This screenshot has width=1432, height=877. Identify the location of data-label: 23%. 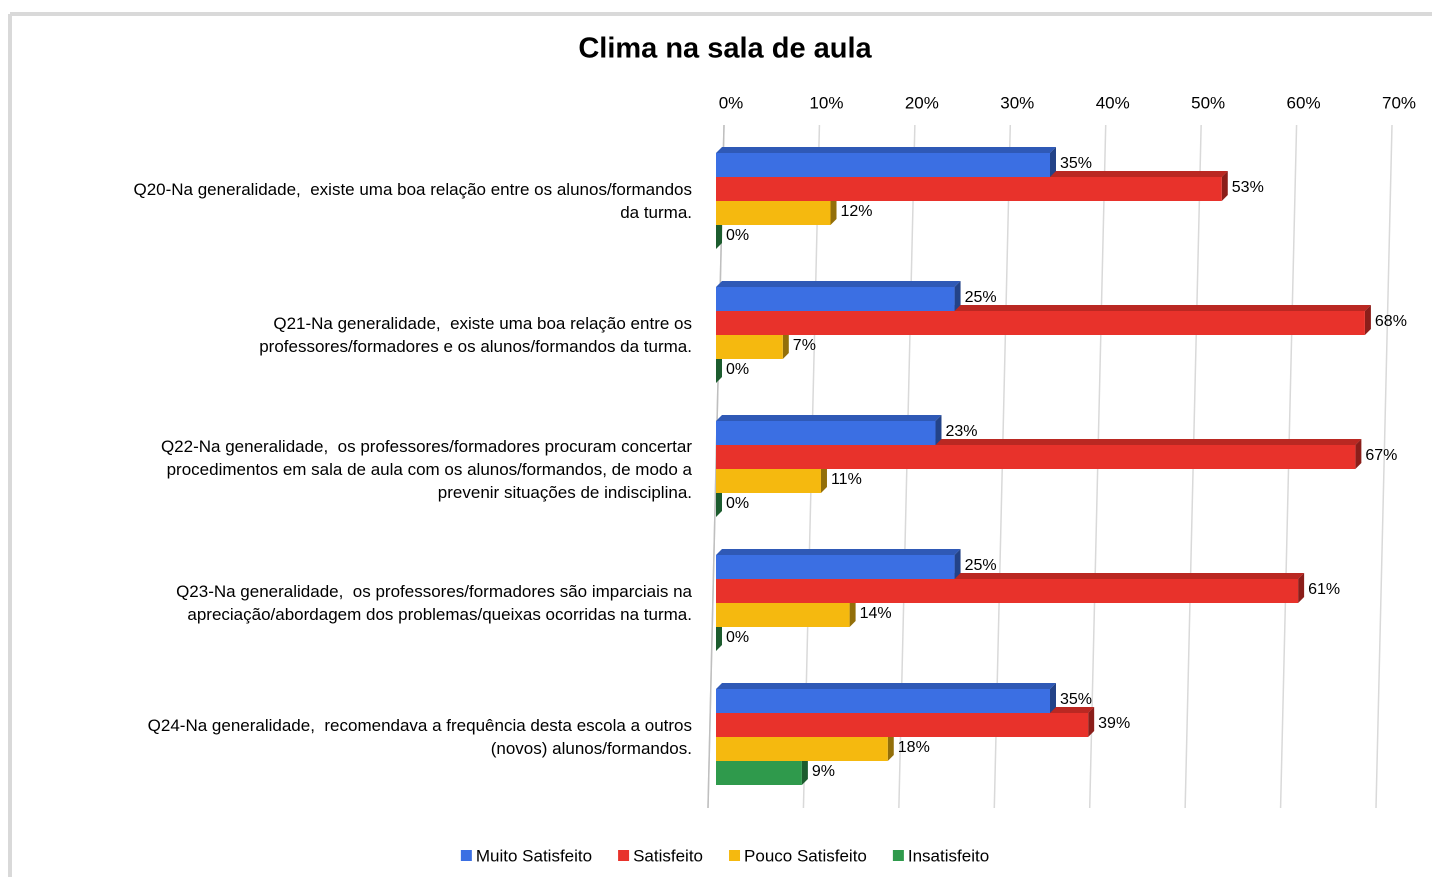
(961, 431).